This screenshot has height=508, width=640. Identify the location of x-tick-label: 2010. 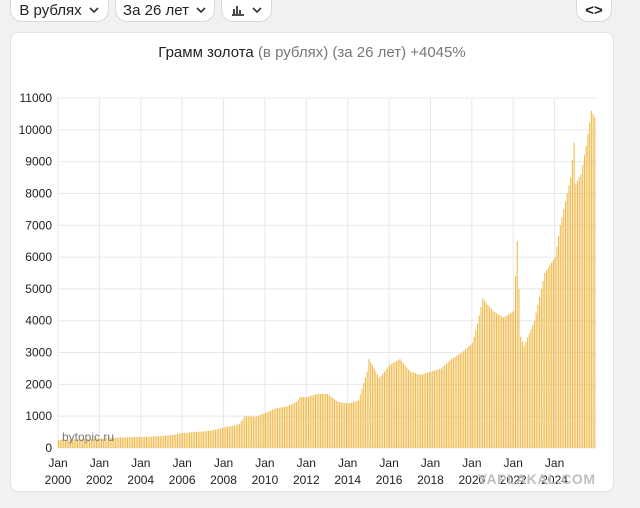
(265, 480).